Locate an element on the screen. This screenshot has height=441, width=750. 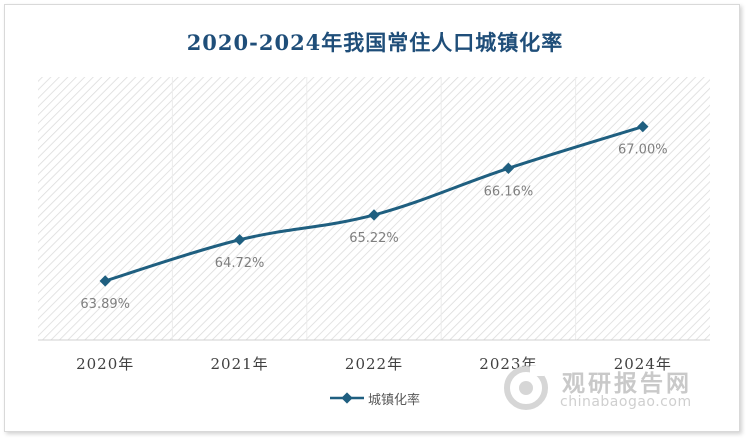
chart-title: 2020-2024年我国常住人口城镇化率 is located at coordinates (375, 42).